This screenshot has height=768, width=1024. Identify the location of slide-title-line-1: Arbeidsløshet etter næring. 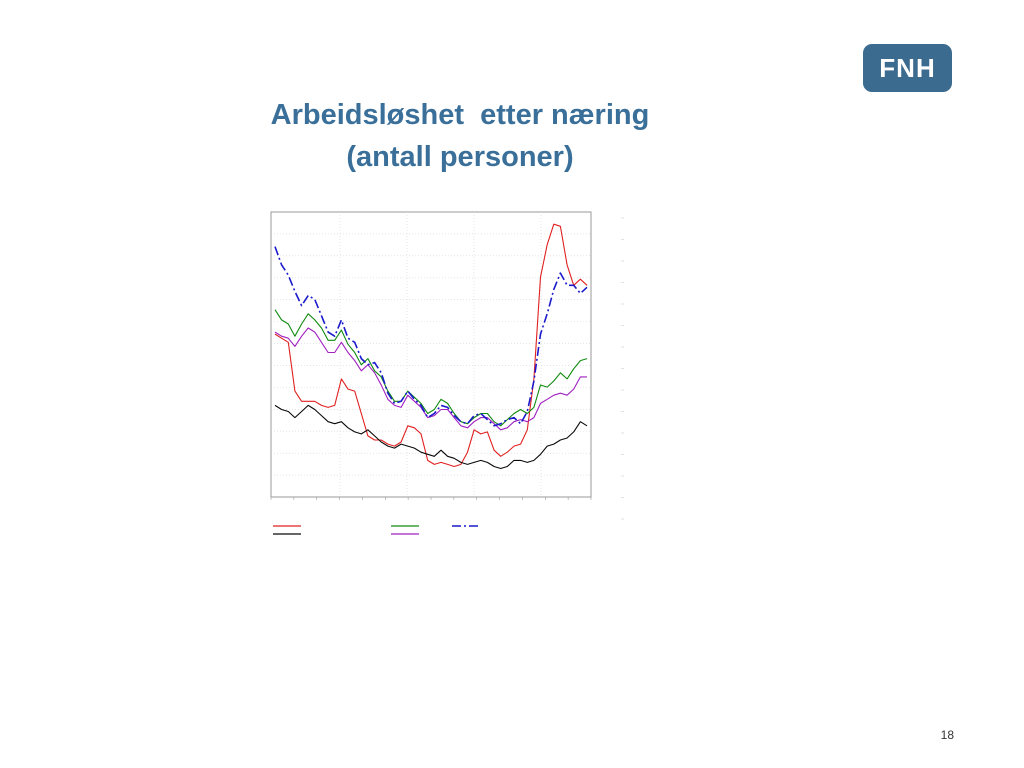
(460, 115).